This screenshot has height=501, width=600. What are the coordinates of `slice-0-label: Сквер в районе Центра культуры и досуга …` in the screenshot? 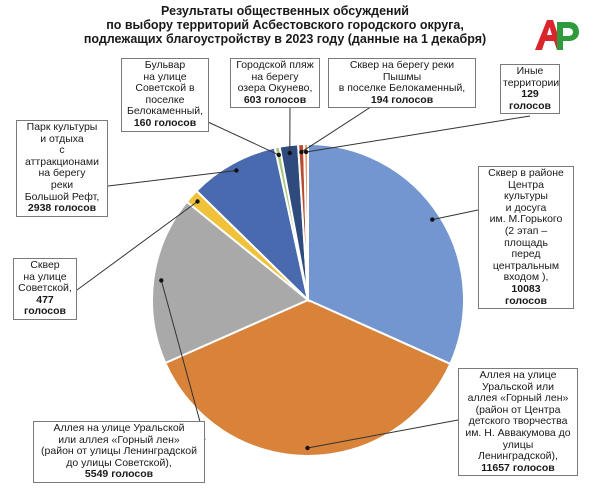 It's located at (526, 225).